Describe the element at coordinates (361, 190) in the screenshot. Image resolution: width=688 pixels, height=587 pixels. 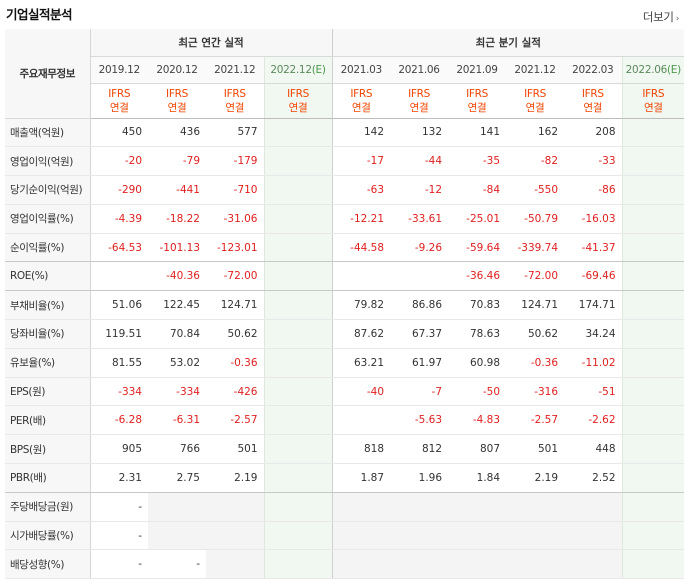
I see `table-cell: -63` at that location.